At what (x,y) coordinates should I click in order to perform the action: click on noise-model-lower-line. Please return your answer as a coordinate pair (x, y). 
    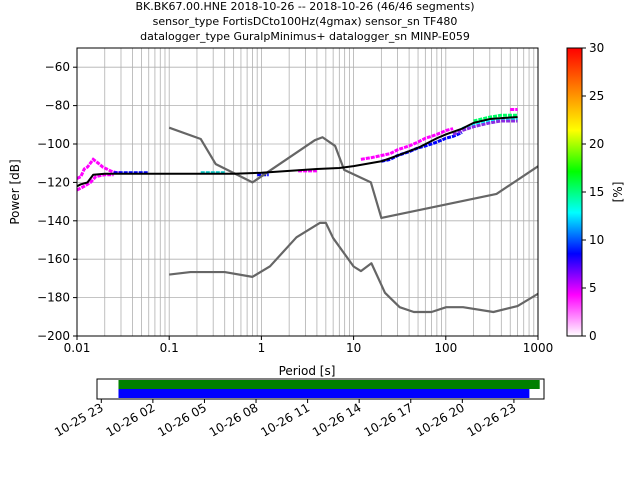
    Looking at the image, I should click on (353, 267).